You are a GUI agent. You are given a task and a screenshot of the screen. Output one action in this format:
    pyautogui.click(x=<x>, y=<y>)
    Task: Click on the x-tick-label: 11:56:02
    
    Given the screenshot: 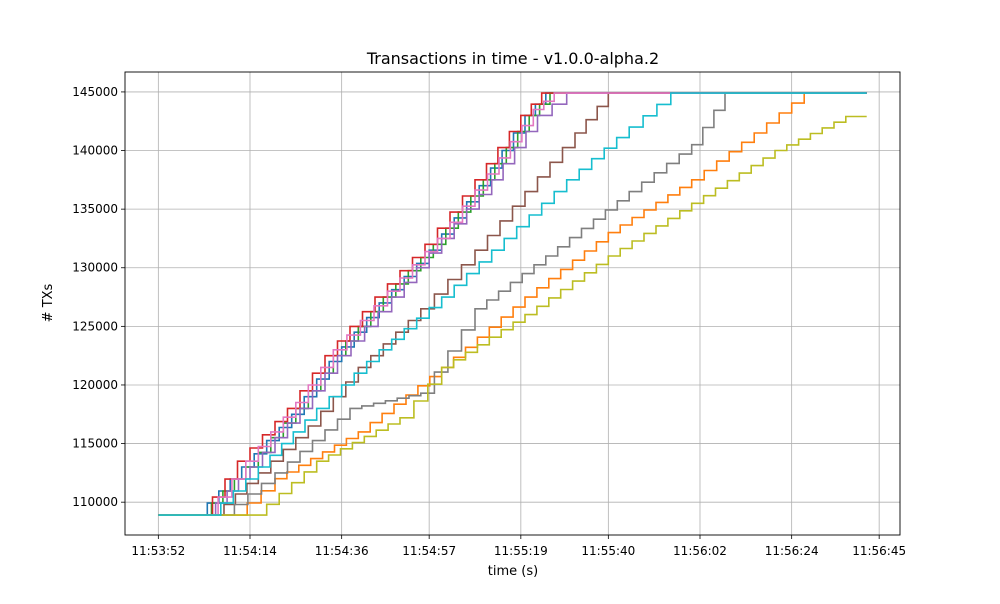 What is the action you would take?
    pyautogui.click(x=700, y=551)
    